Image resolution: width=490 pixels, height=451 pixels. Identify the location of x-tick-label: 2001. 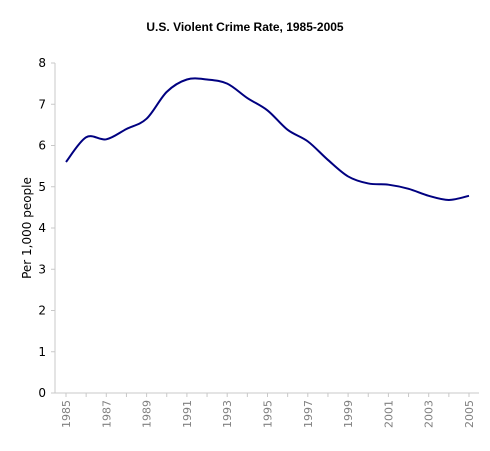
(388, 414).